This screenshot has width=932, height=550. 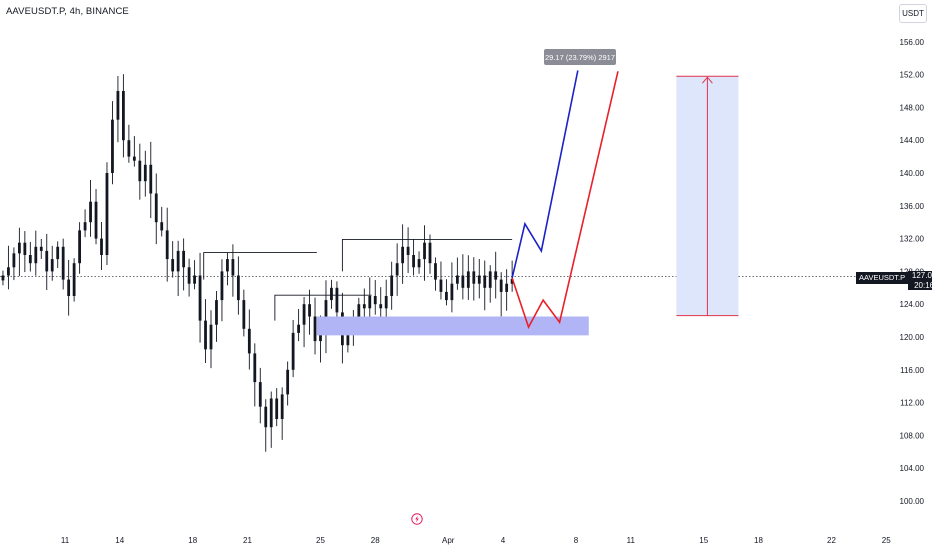 I want to click on bearish-projection, so click(x=565, y=200).